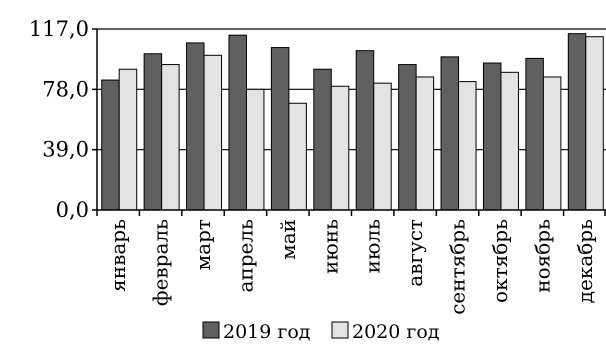  What do you see at coordinates (330, 246) in the screenshot?
I see `x-tick-label: июнь` at bounding box center [330, 246].